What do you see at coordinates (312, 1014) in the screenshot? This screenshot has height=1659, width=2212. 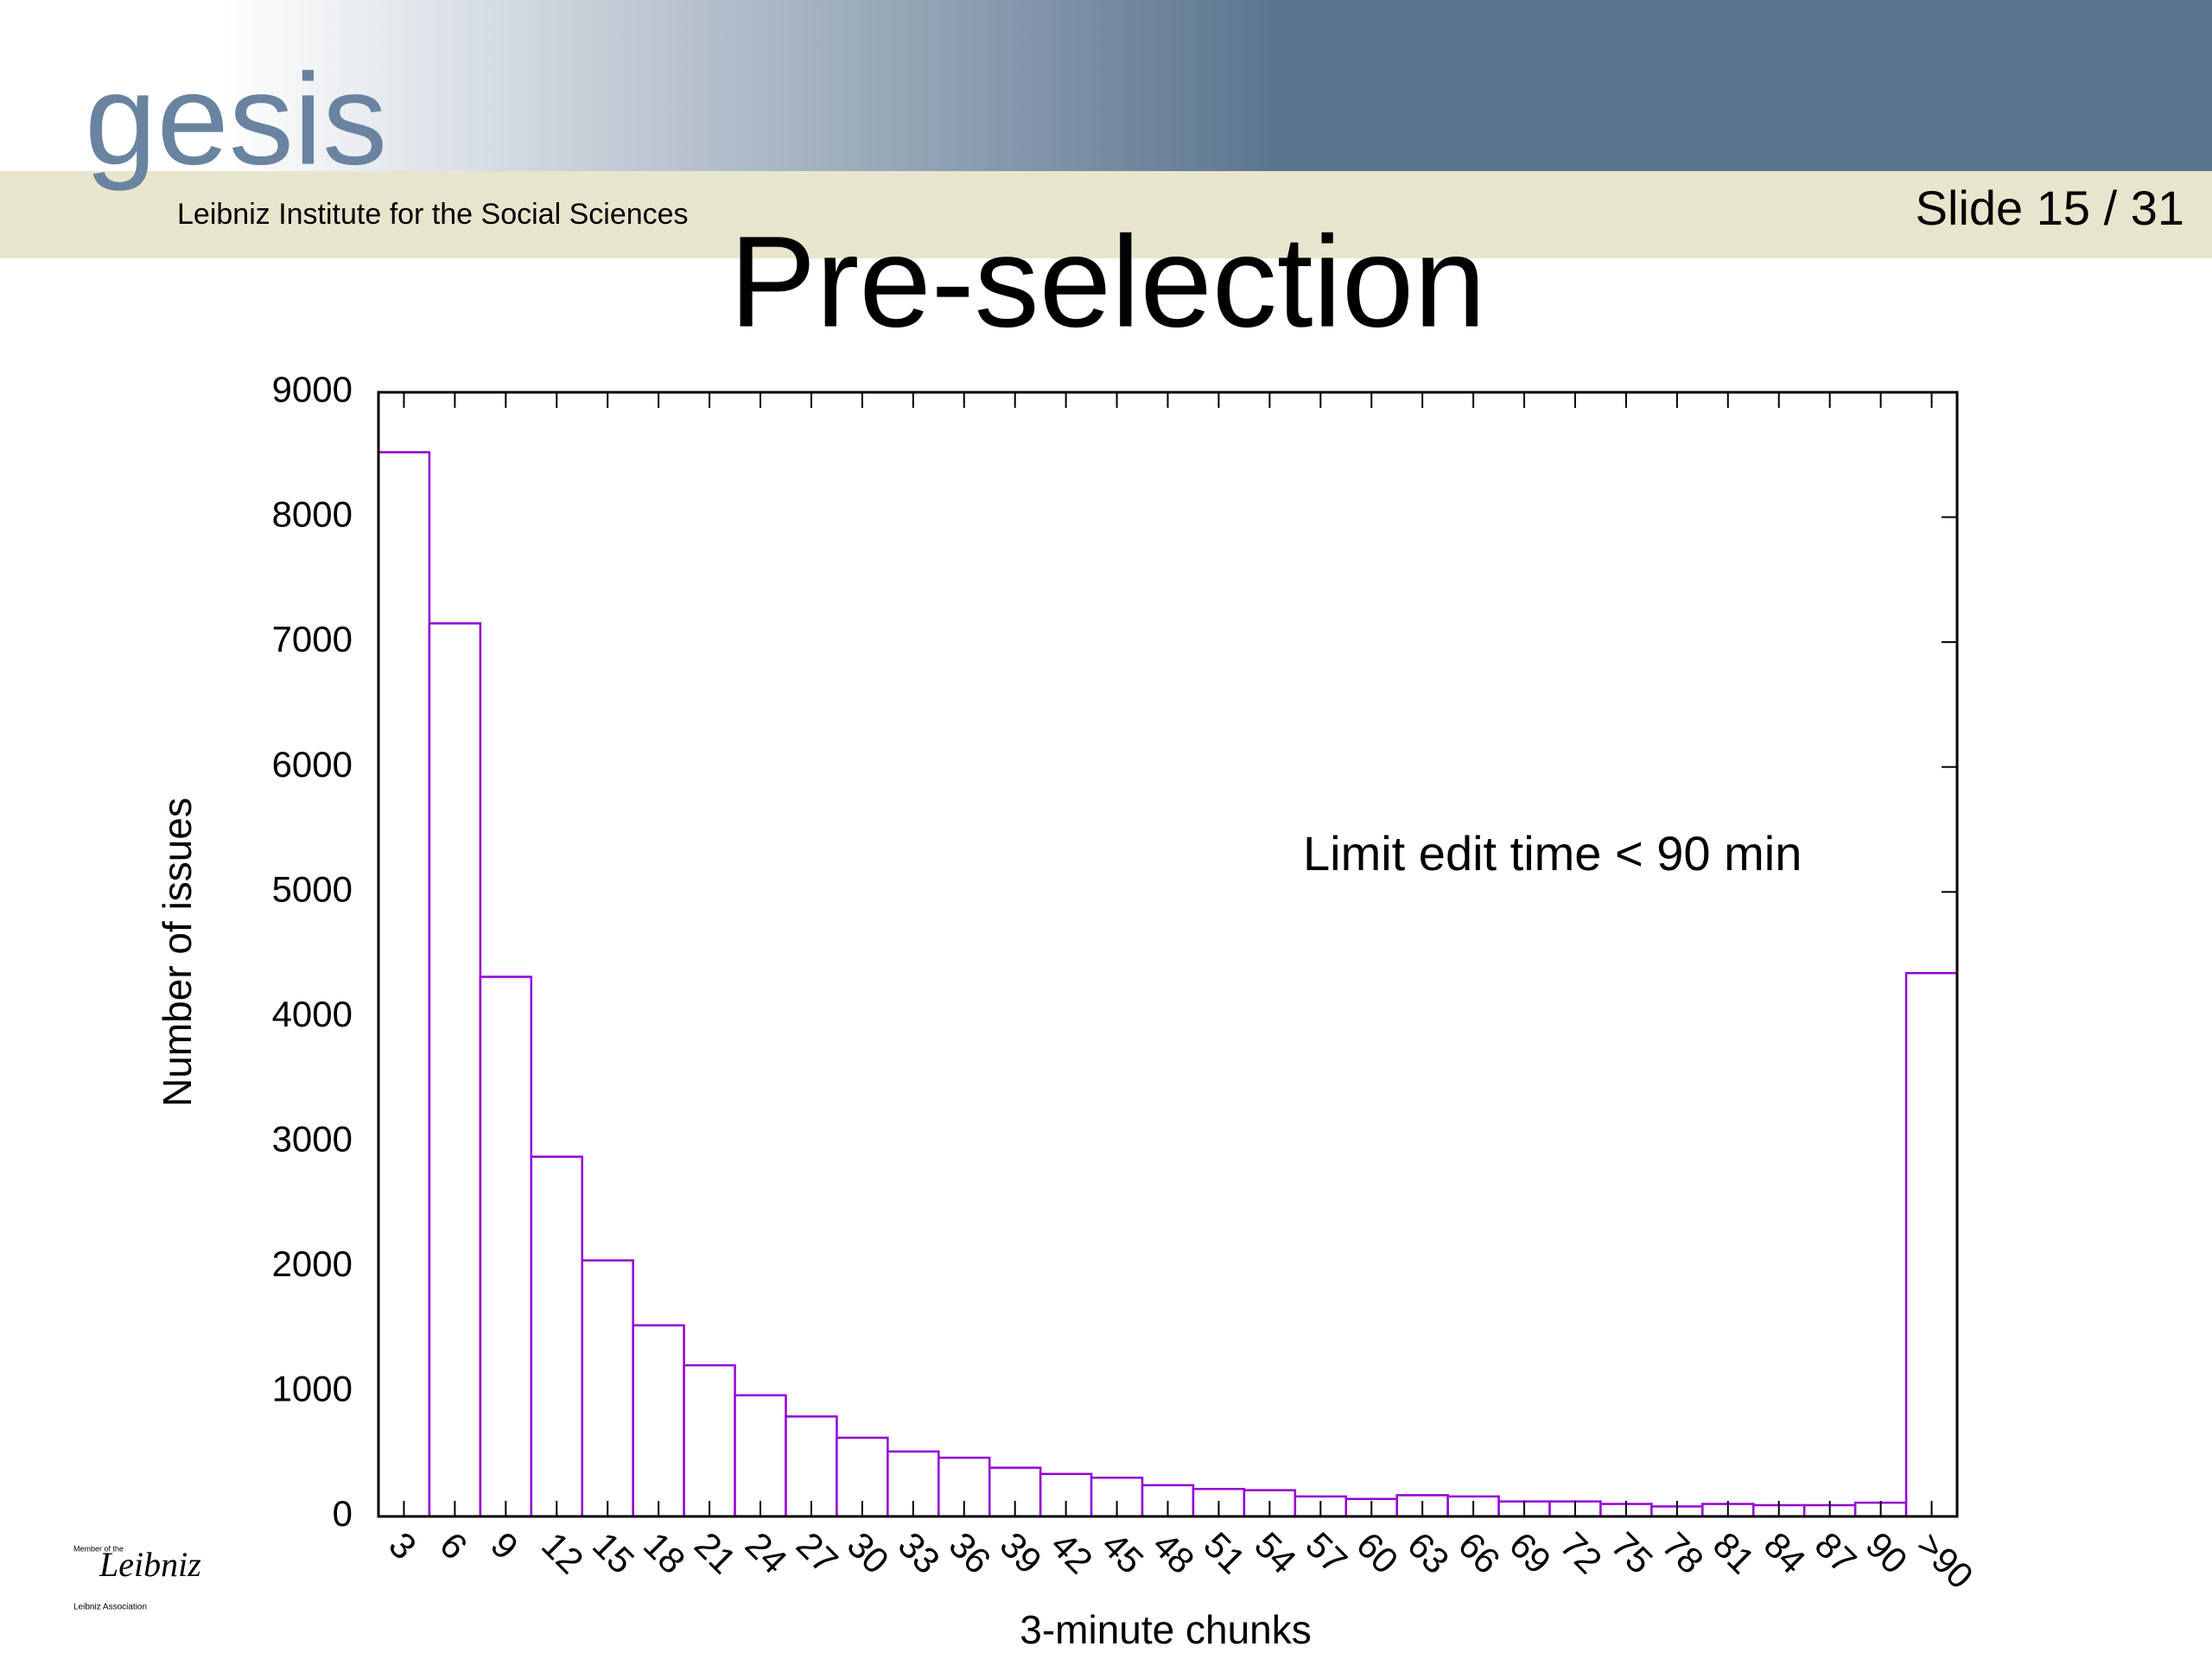 I see `y-tick-label: 4000` at bounding box center [312, 1014].